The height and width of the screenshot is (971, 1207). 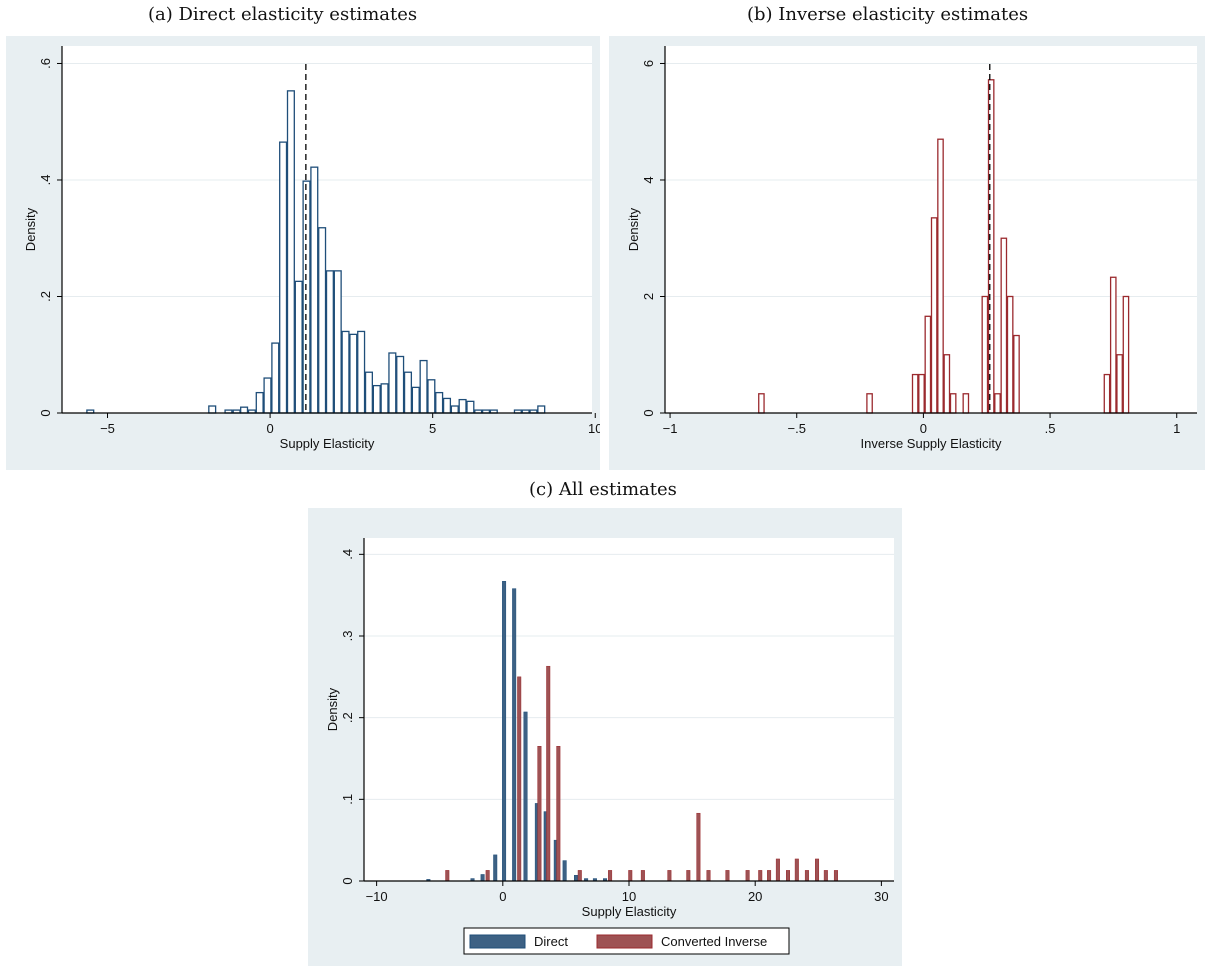 I want to click on legend-label-converted-inverse: Converted Inverse, so click(x=714, y=941).